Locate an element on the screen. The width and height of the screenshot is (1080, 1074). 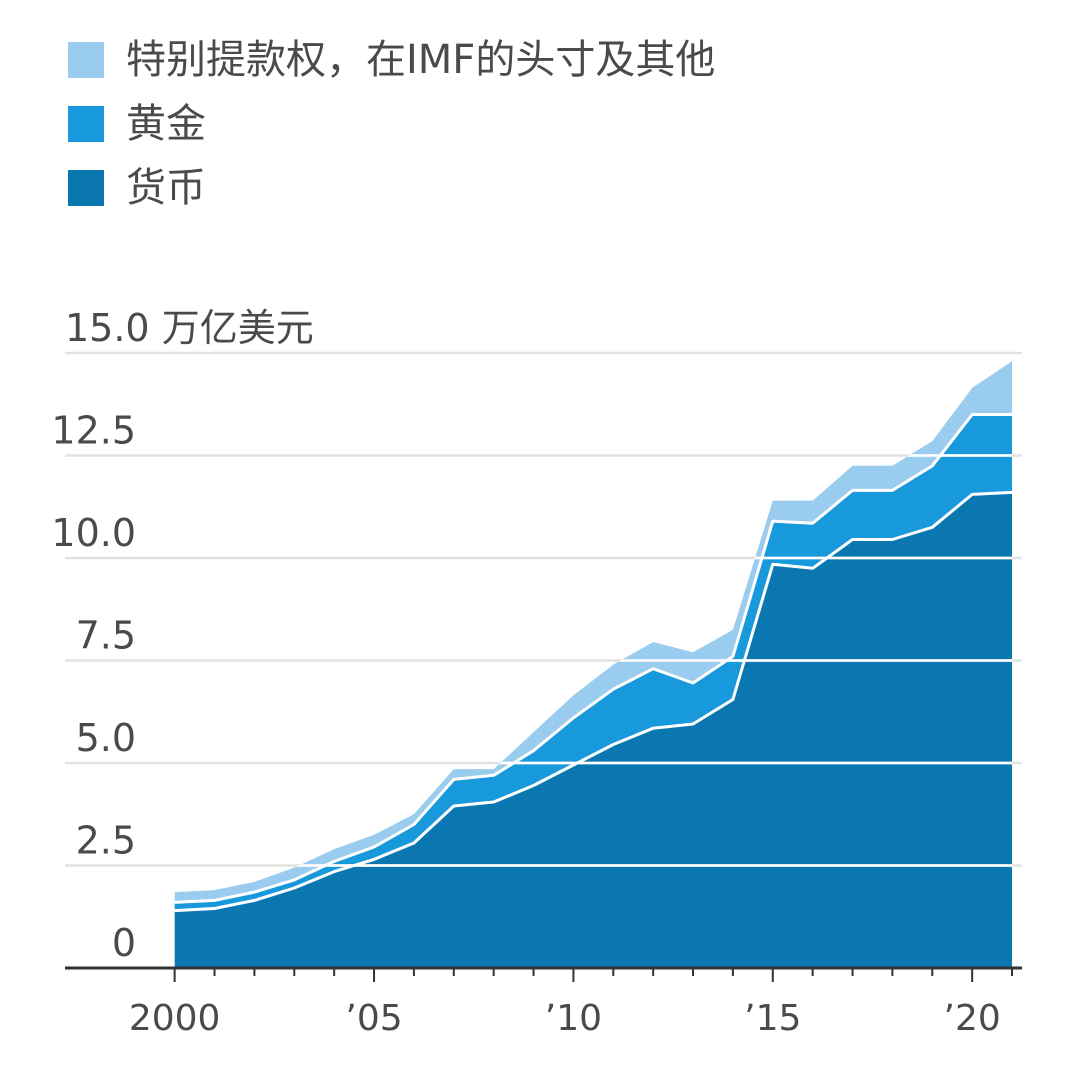
legend-item-gold: 黄金 is located at coordinates (391, 124).